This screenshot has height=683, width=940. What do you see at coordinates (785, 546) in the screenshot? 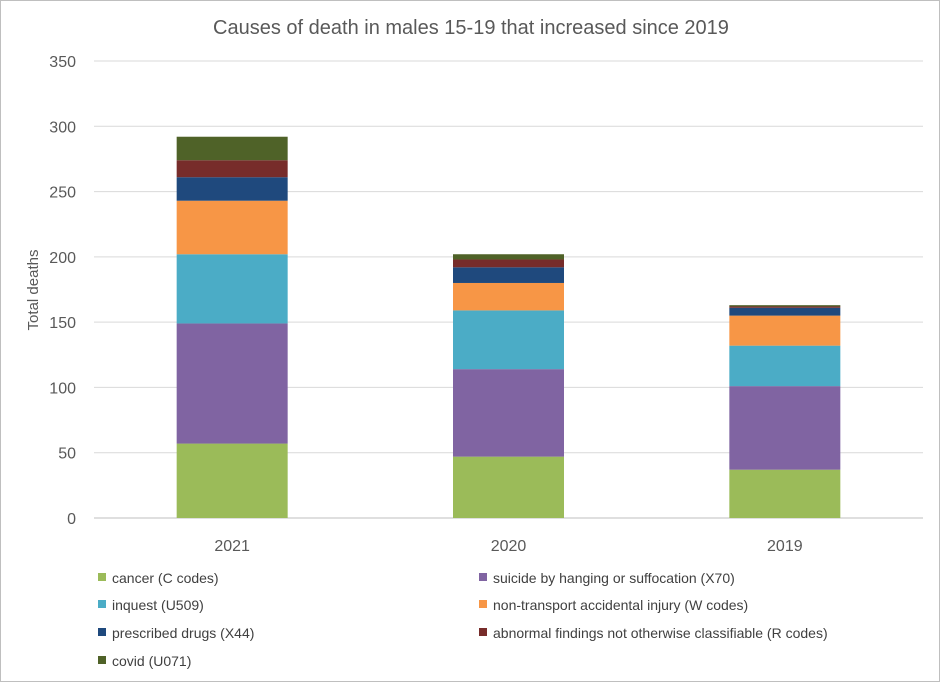
I see `x-tick-label: 2019` at bounding box center [785, 546].